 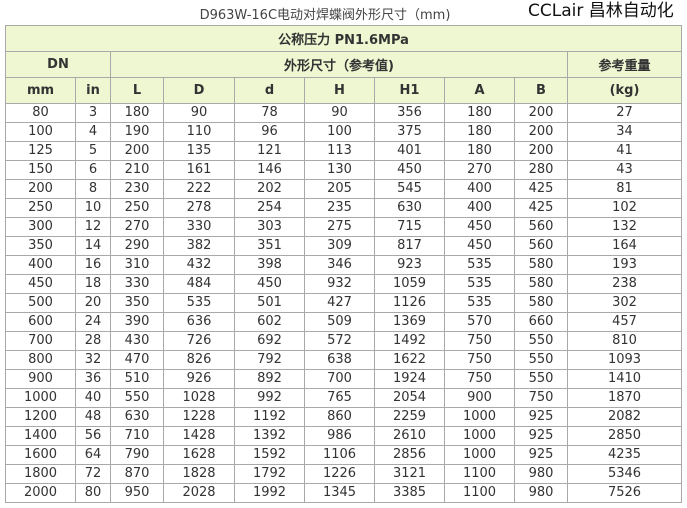 What do you see at coordinates (93, 341) in the screenshot?
I see `table-cell: 28` at bounding box center [93, 341].